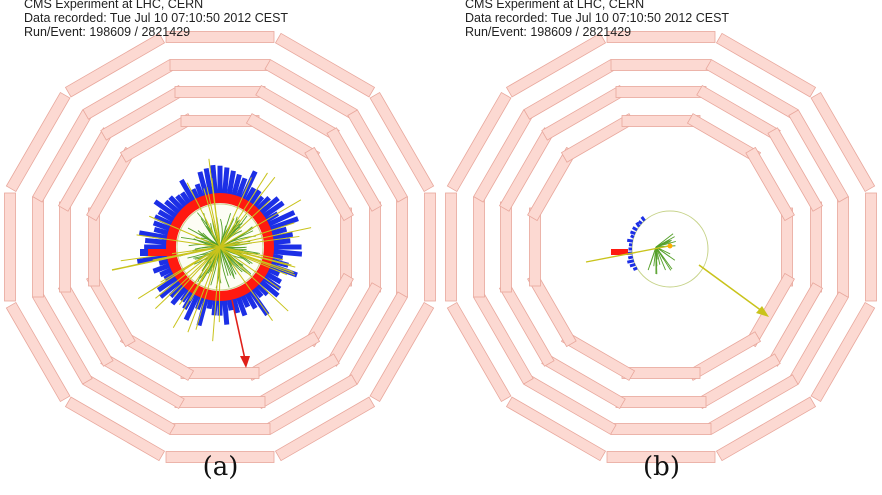 The image size is (882, 495). What do you see at coordinates (220, 467) in the screenshot?
I see `panel-caption-a: (a)` at bounding box center [220, 467].